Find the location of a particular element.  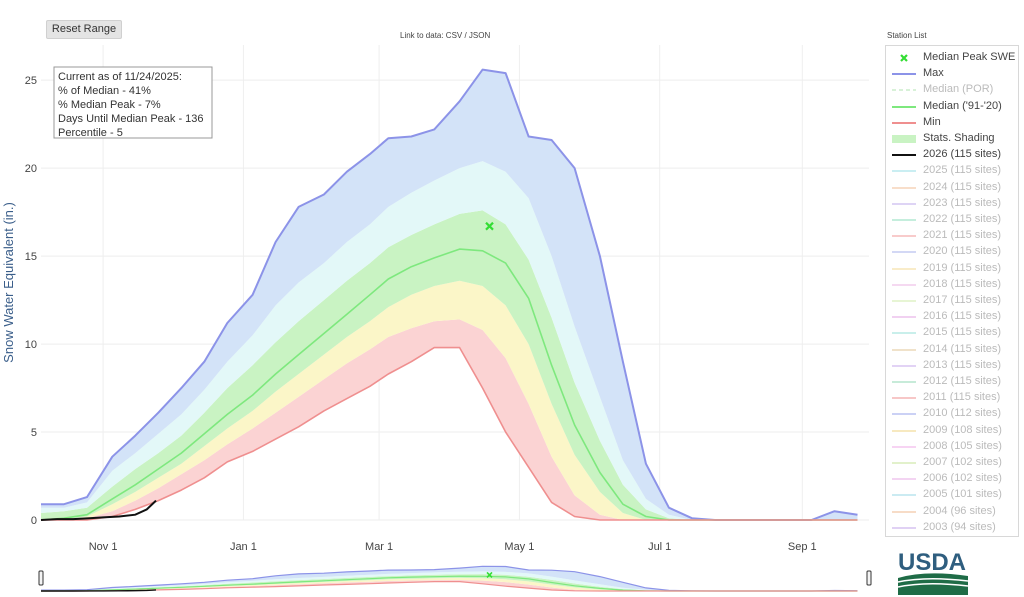

range-slider is located at coordinates (454, 578).